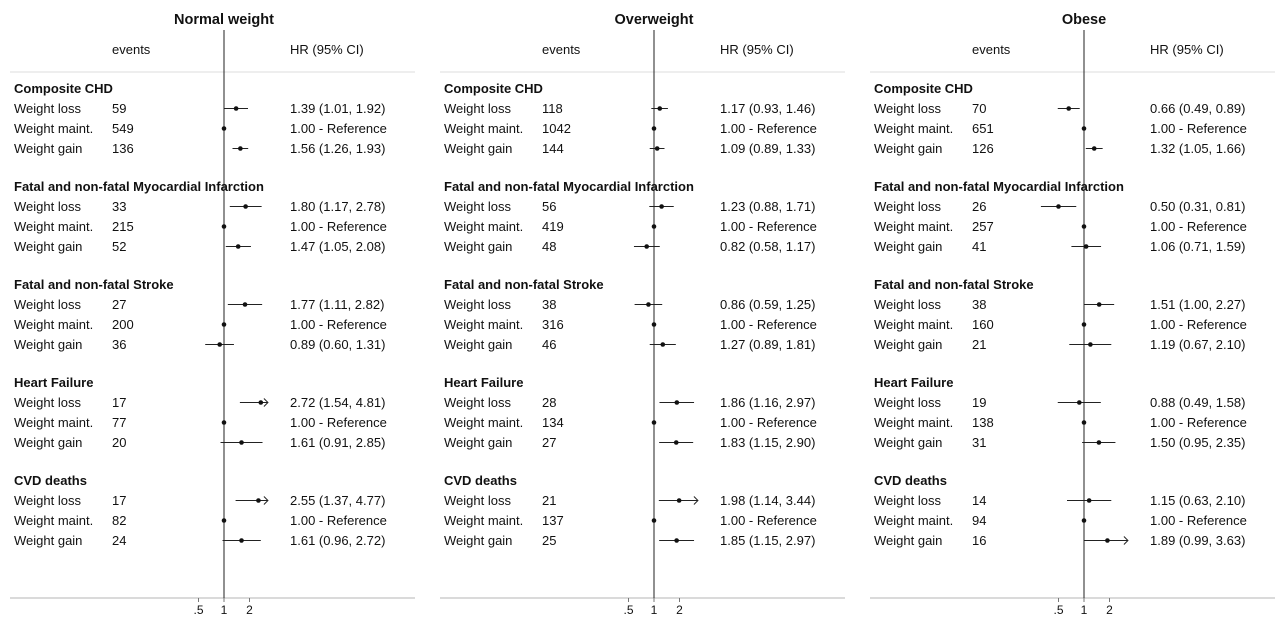 Image resolution: width=1275 pixels, height=625 pixels. Describe the element at coordinates (954, 284) in the screenshot. I see `group-title-fatal-and-non-fatal-stroke: Fatal and non-fatal Stroke` at that location.